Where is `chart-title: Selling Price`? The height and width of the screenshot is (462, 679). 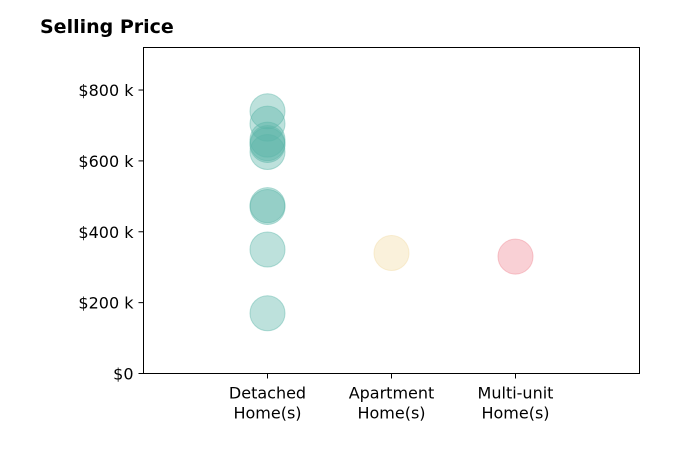
chart-title: Selling Price is located at coordinates (107, 27).